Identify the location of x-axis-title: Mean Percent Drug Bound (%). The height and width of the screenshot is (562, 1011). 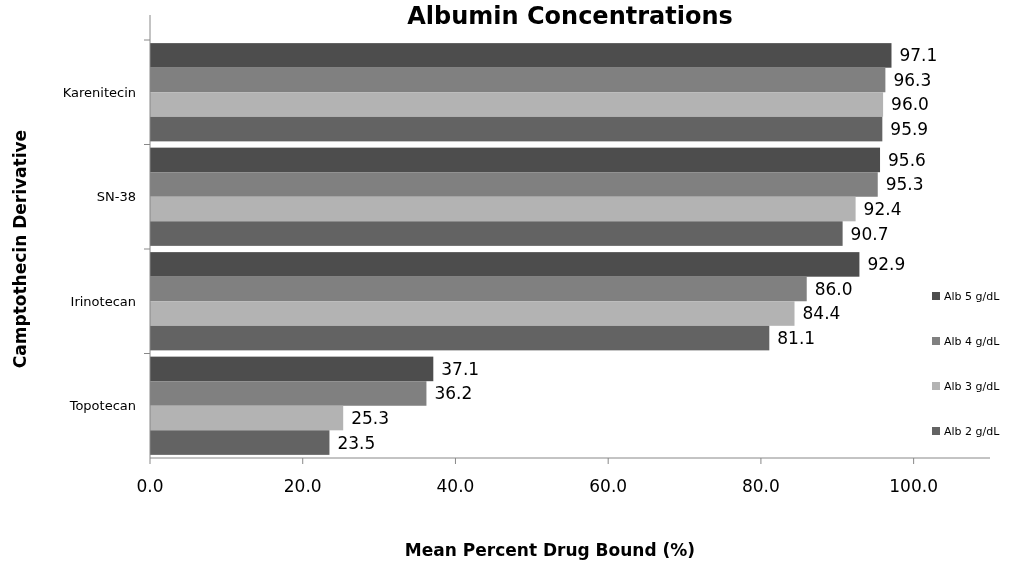
(550, 550).